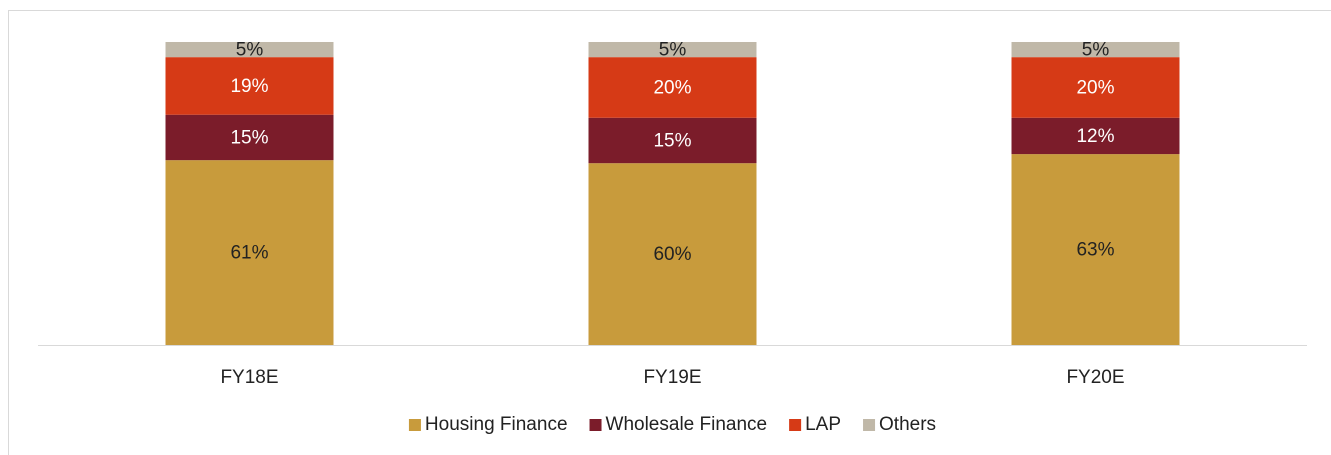 Image resolution: width=1331 pixels, height=455 pixels. Describe the element at coordinates (687, 424) in the screenshot. I see `legend-label: Wholesale Finance` at that location.